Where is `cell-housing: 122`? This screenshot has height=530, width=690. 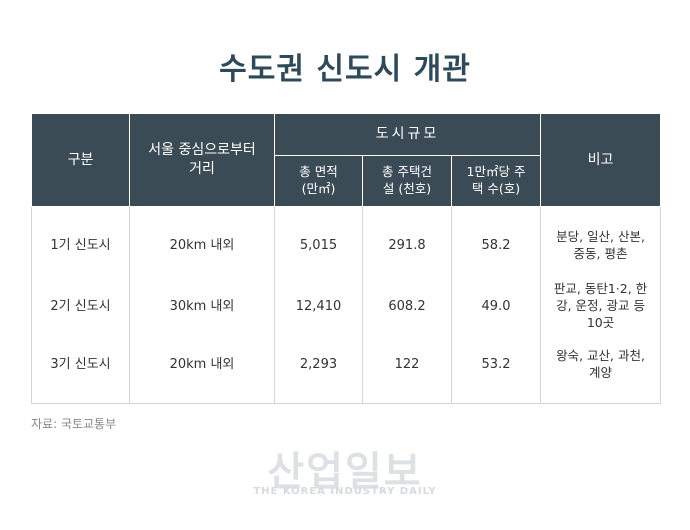
cell-housing: 122 is located at coordinates (407, 370).